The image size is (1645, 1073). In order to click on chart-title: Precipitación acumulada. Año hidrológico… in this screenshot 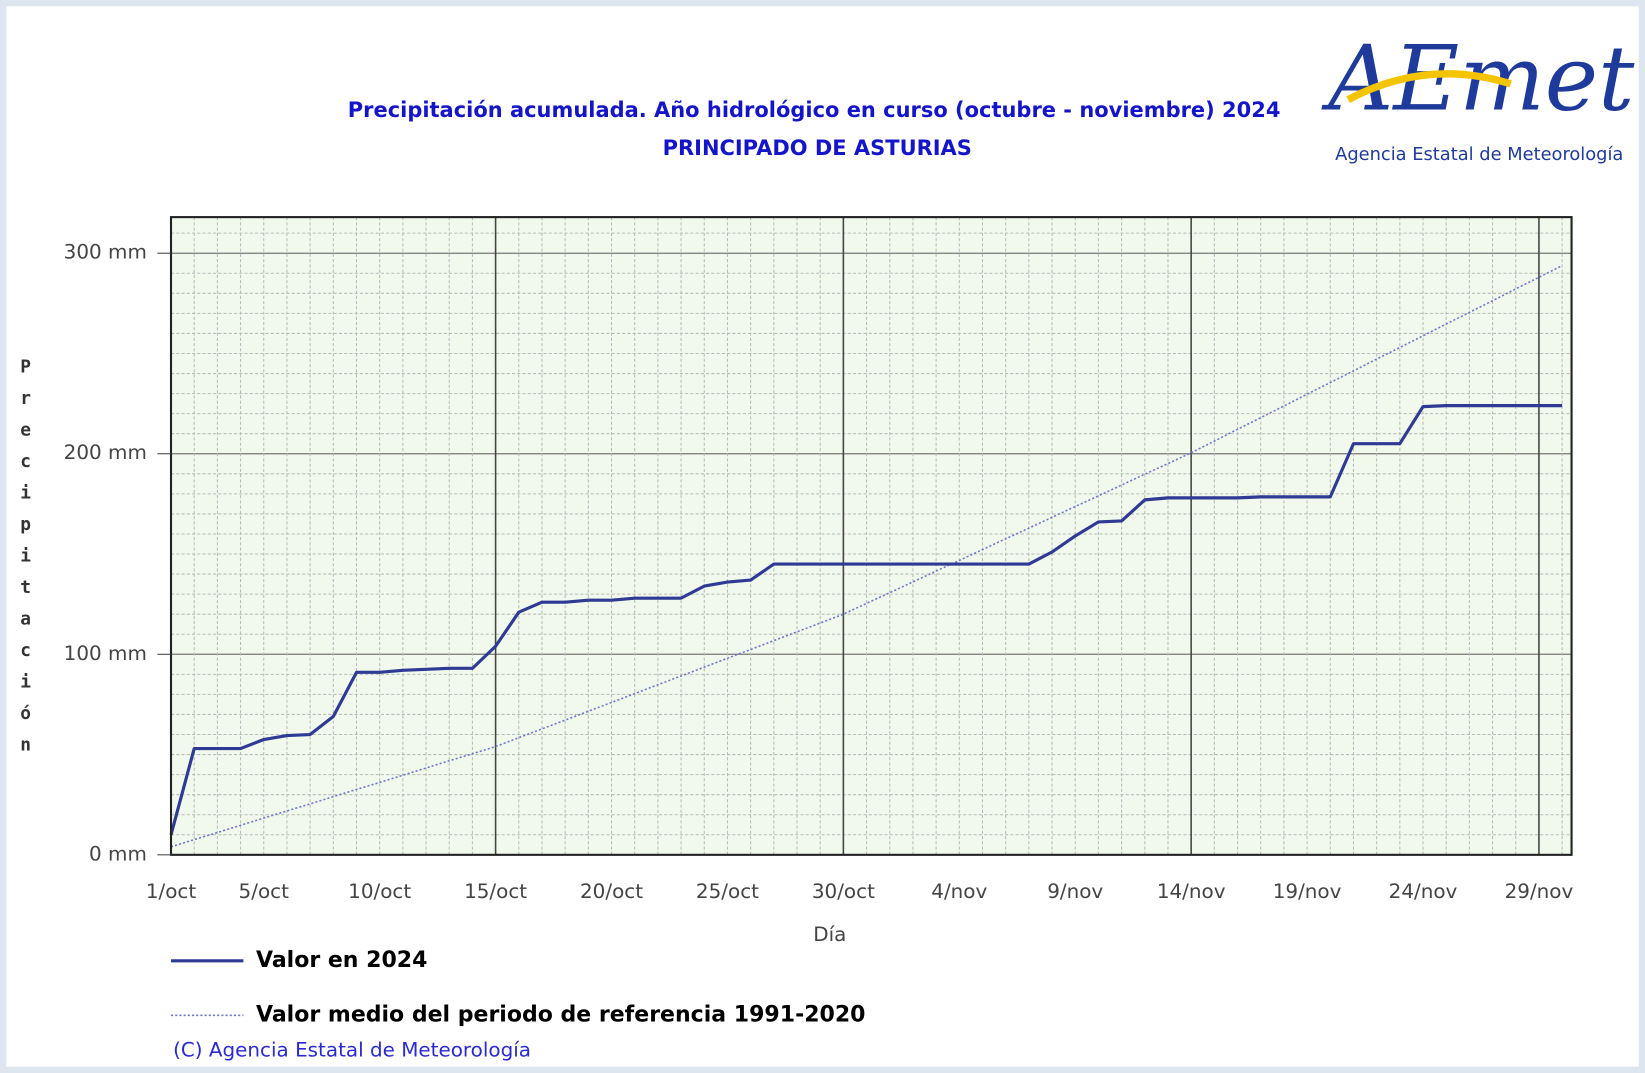, I will do `click(814, 110)`.